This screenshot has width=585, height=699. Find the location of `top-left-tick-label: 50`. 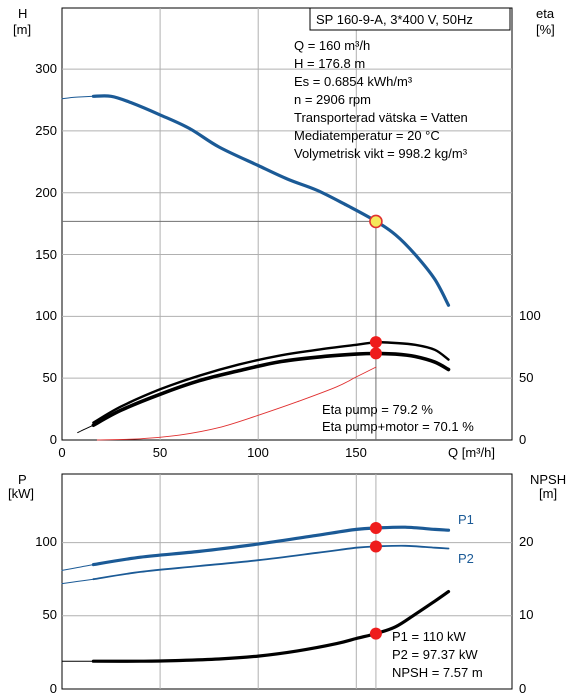

top-left-tick-label: 50 is located at coordinates (50, 377).